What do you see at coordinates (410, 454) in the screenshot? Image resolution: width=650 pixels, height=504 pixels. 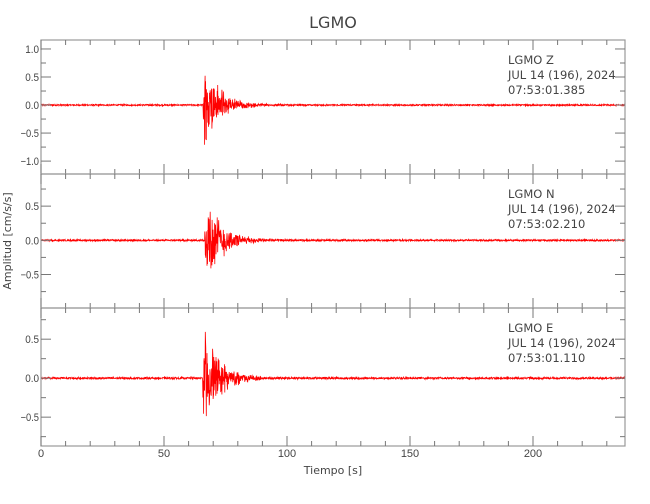 I see `x-tick-label: 150` at bounding box center [410, 454].